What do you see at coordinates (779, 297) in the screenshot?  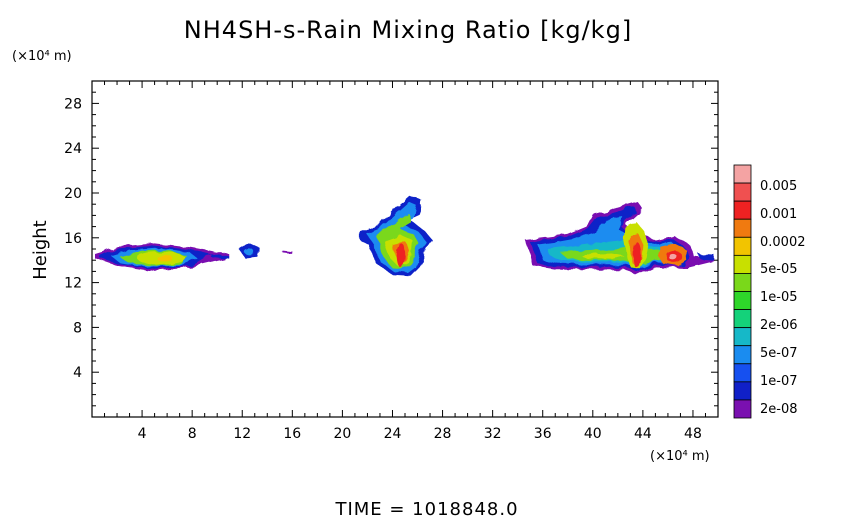 I see `colorbar-label: 1e-05` at bounding box center [779, 297].